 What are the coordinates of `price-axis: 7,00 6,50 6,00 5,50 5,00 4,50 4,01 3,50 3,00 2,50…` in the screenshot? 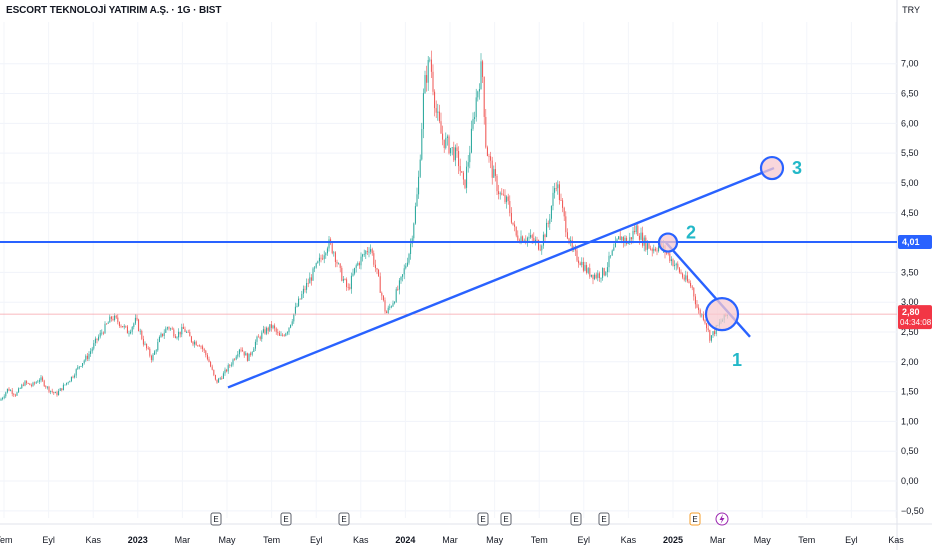 It's located at (915, 287).